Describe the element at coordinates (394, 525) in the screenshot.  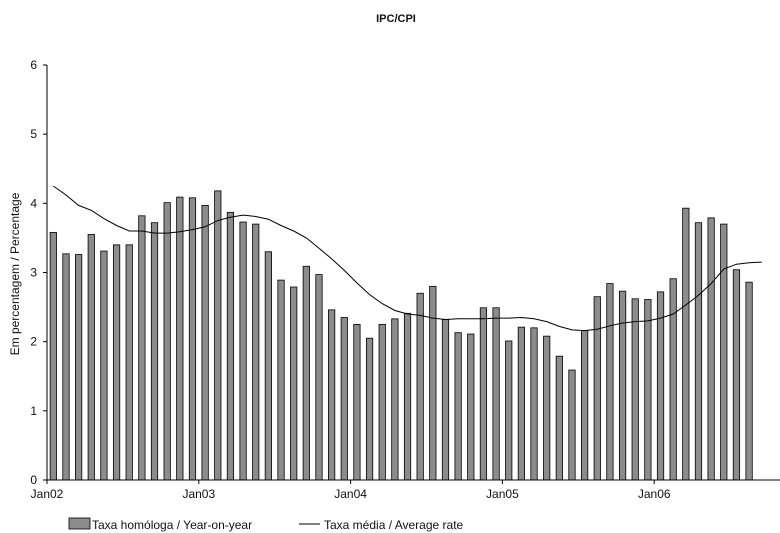
I see `legend-line-label: Taxa média / Average rate` at that location.